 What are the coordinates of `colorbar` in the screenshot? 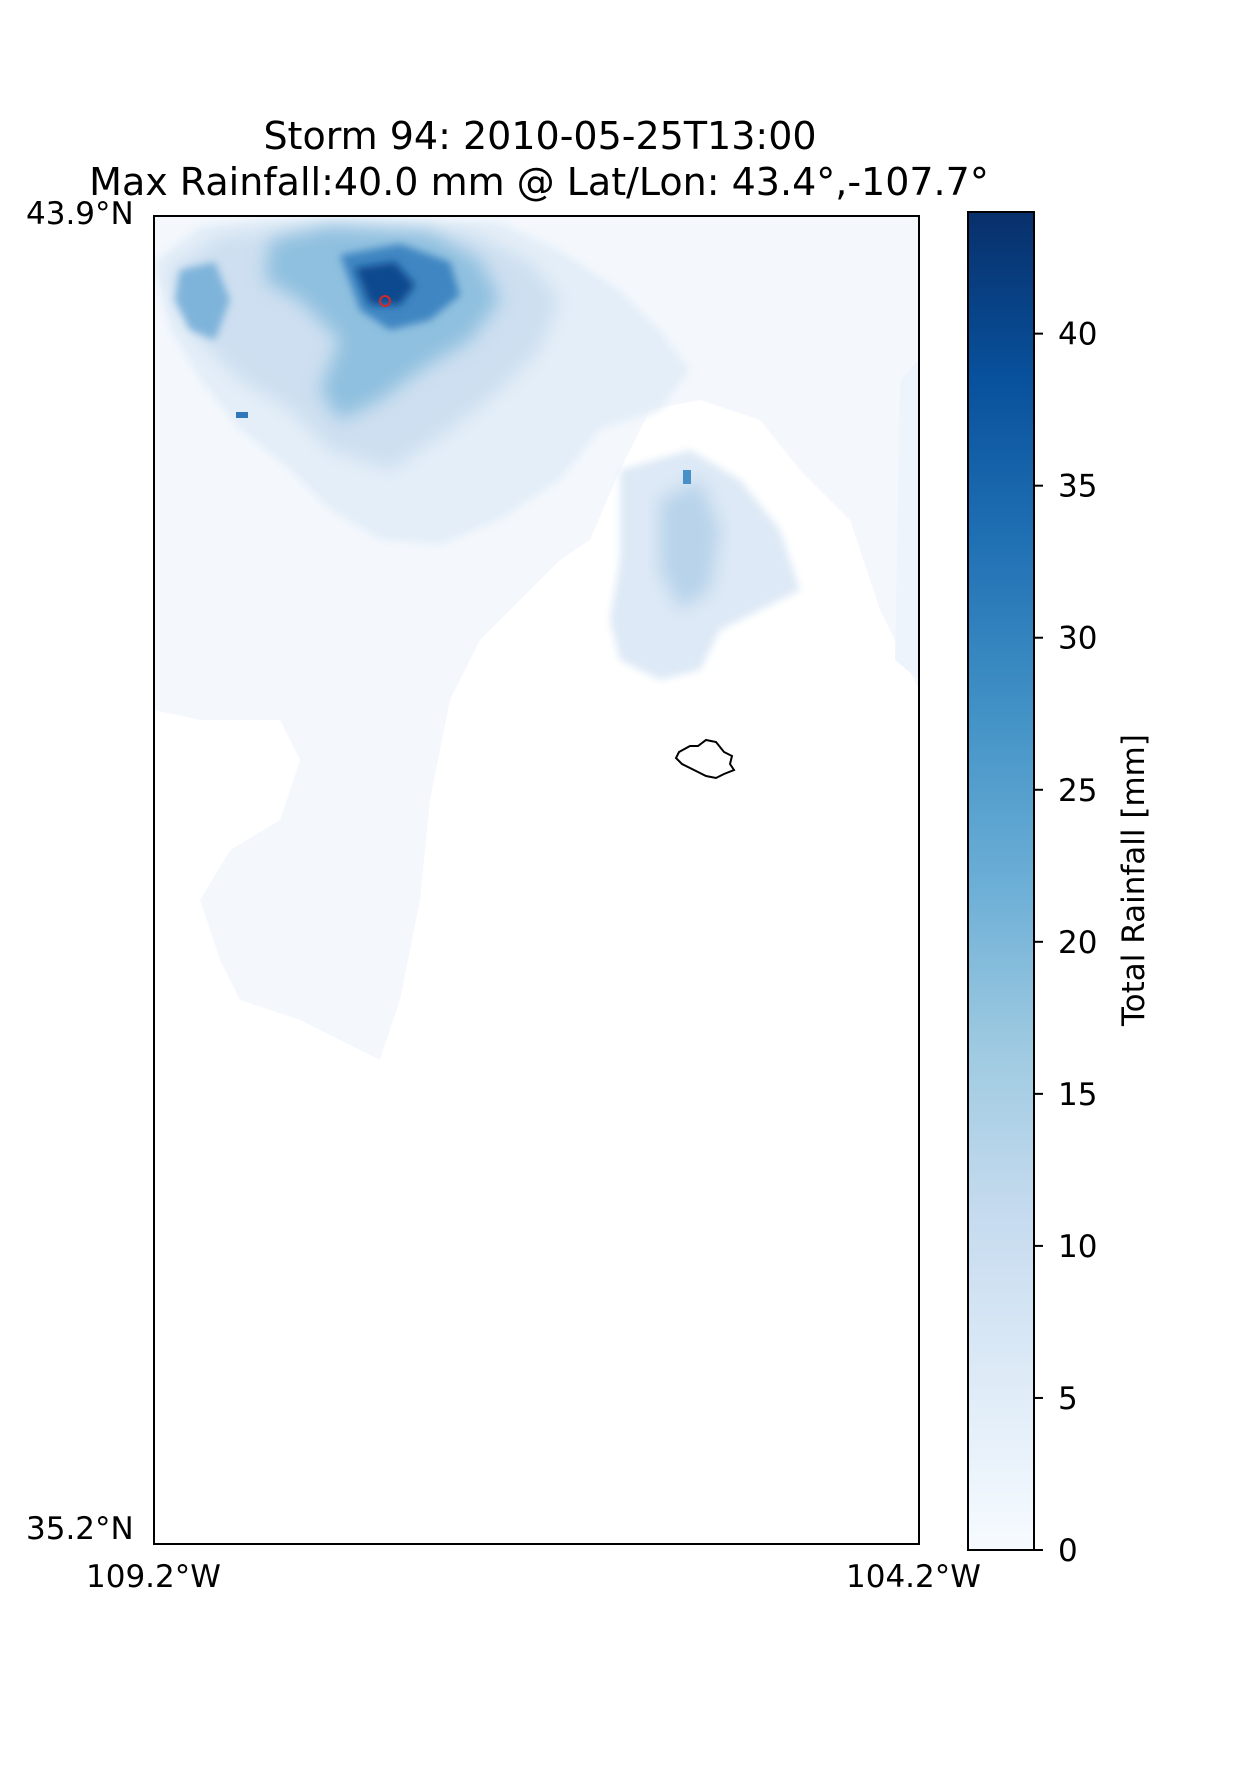 It's located at (1001, 881).